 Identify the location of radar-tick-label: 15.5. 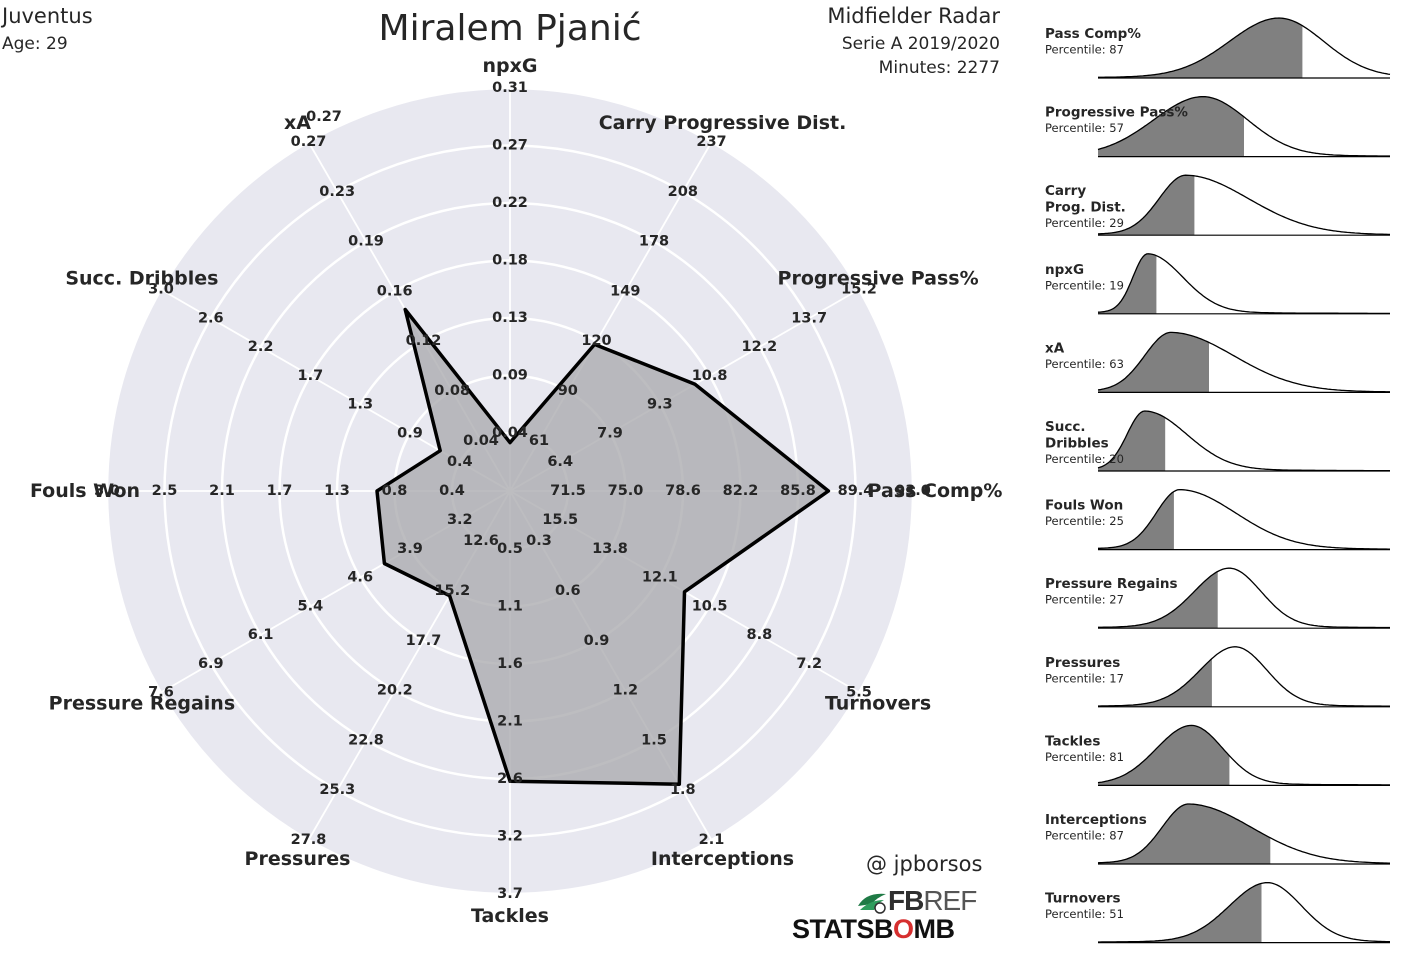
(560, 520).